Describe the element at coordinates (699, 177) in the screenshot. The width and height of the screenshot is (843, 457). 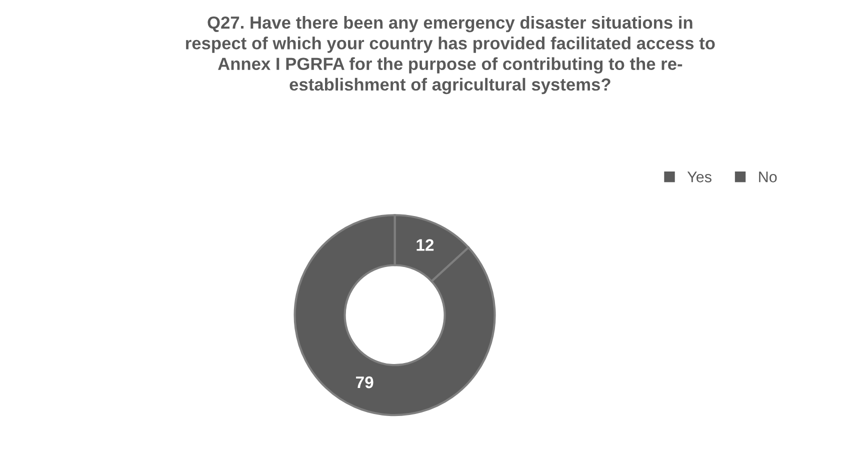
I see `legend-label: Yes` at that location.